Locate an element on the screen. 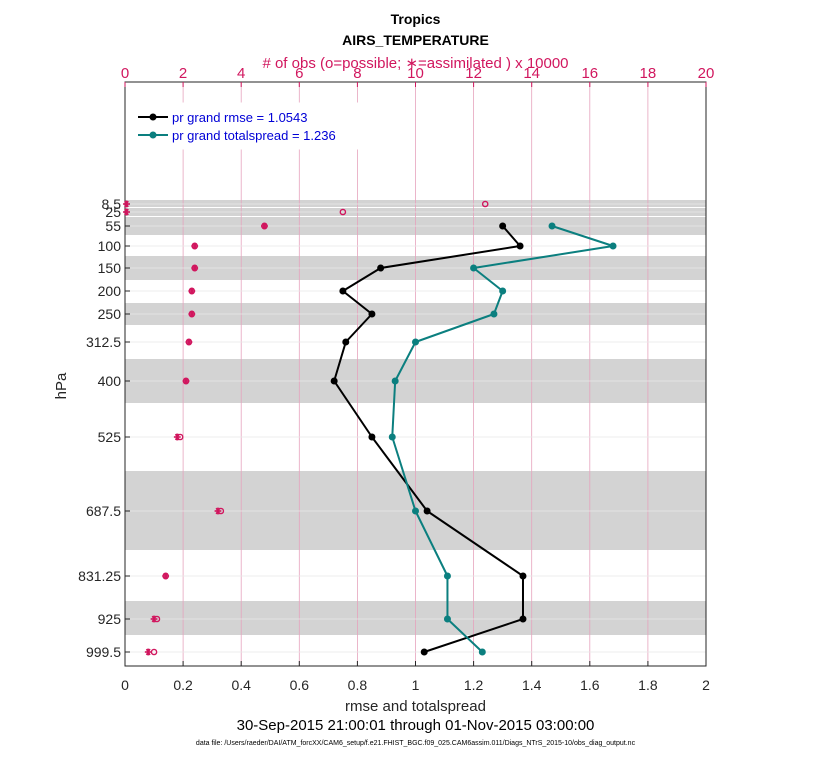 This screenshot has width=830, height=760. x-tick-label: 1.8 is located at coordinates (648, 685).